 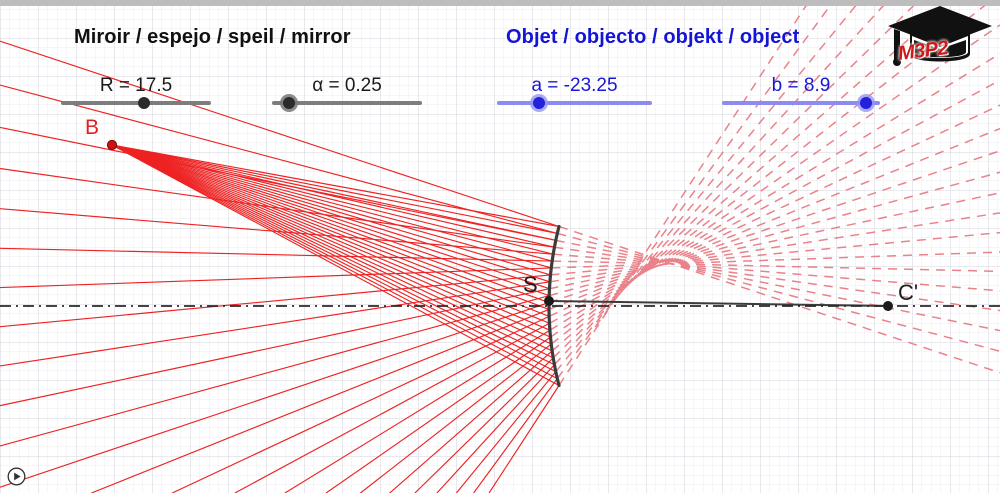 What do you see at coordinates (92, 127) in the screenshot?
I see `point-label-B: B` at bounding box center [92, 127].